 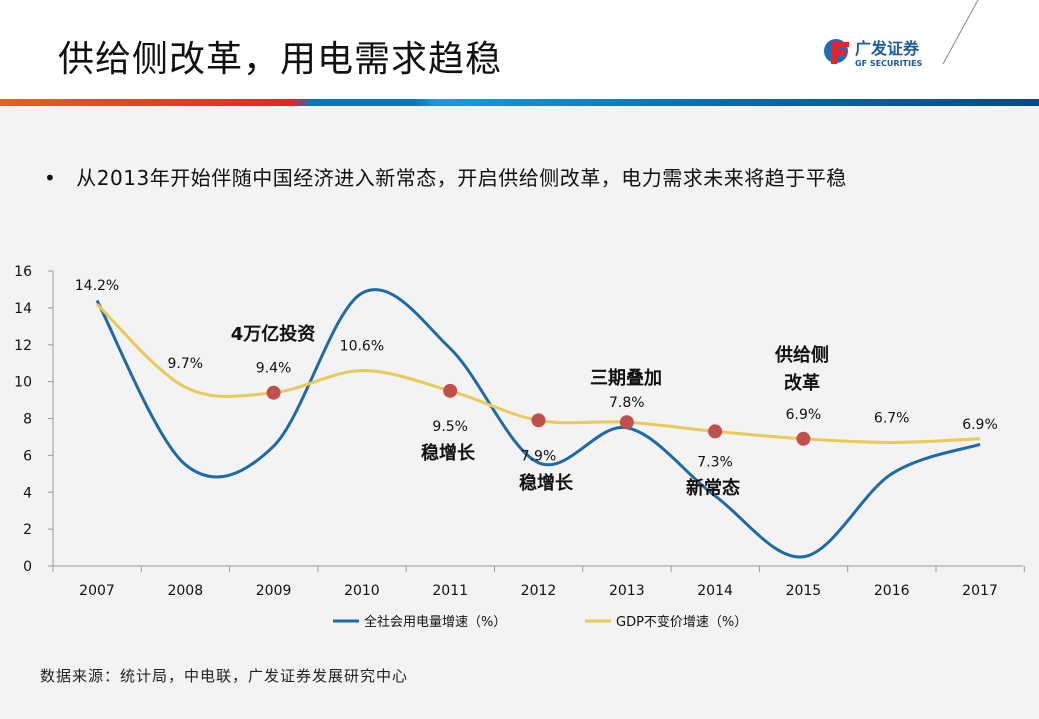 I want to click on x-tick-label: 2014, so click(x=715, y=591).